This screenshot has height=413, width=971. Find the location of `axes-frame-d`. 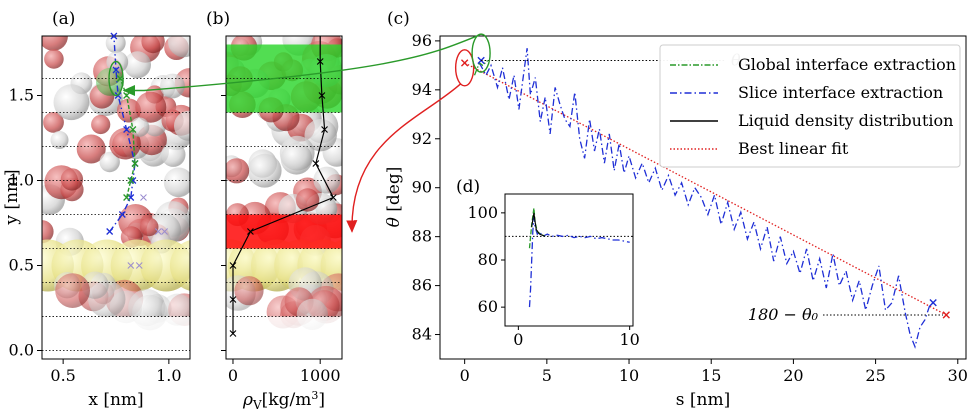

axes-frame-d is located at coordinates (569, 260).